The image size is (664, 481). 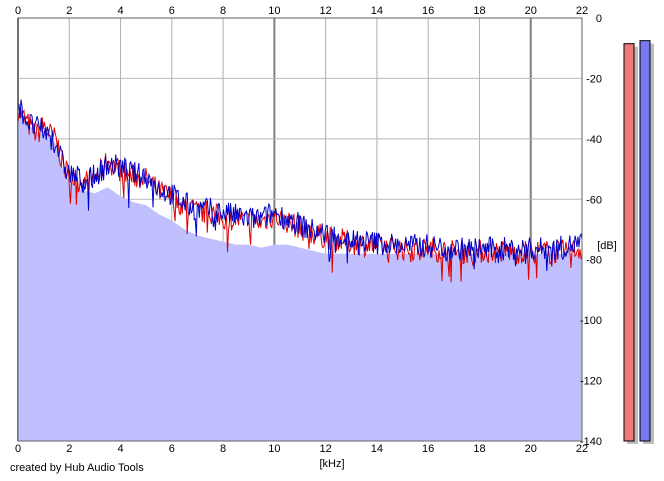 What do you see at coordinates (594, 261) in the screenshot?
I see `y-tick-label: -80` at bounding box center [594, 261].